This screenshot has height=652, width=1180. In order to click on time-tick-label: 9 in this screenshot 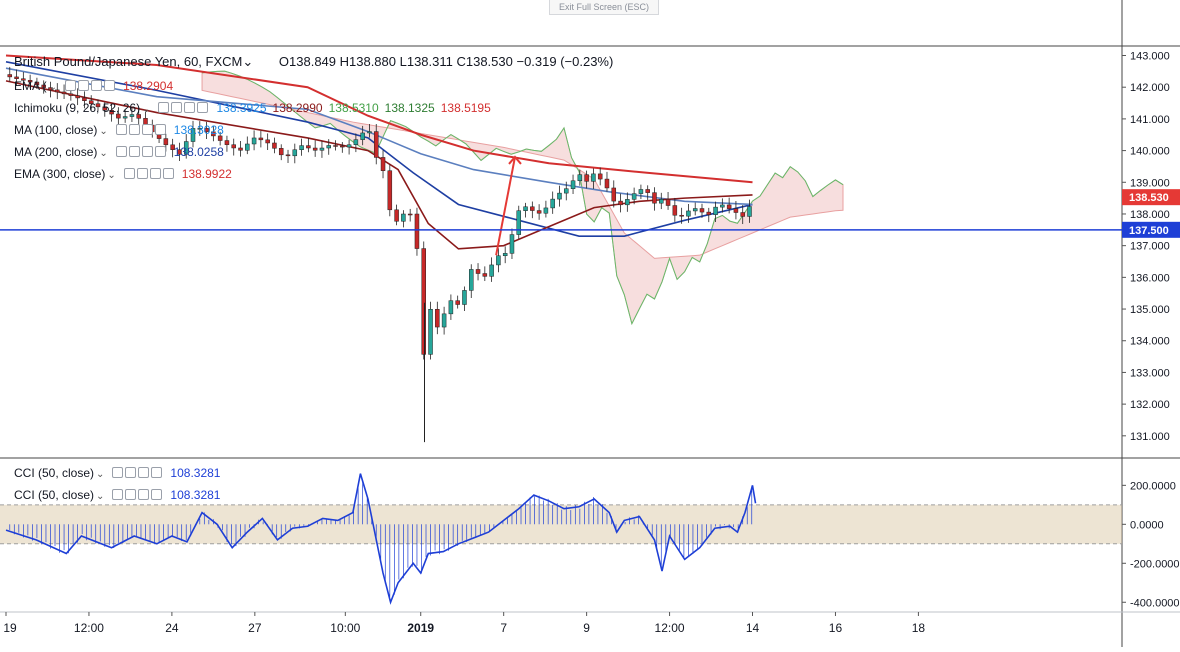, I will do `click(586, 628)`.